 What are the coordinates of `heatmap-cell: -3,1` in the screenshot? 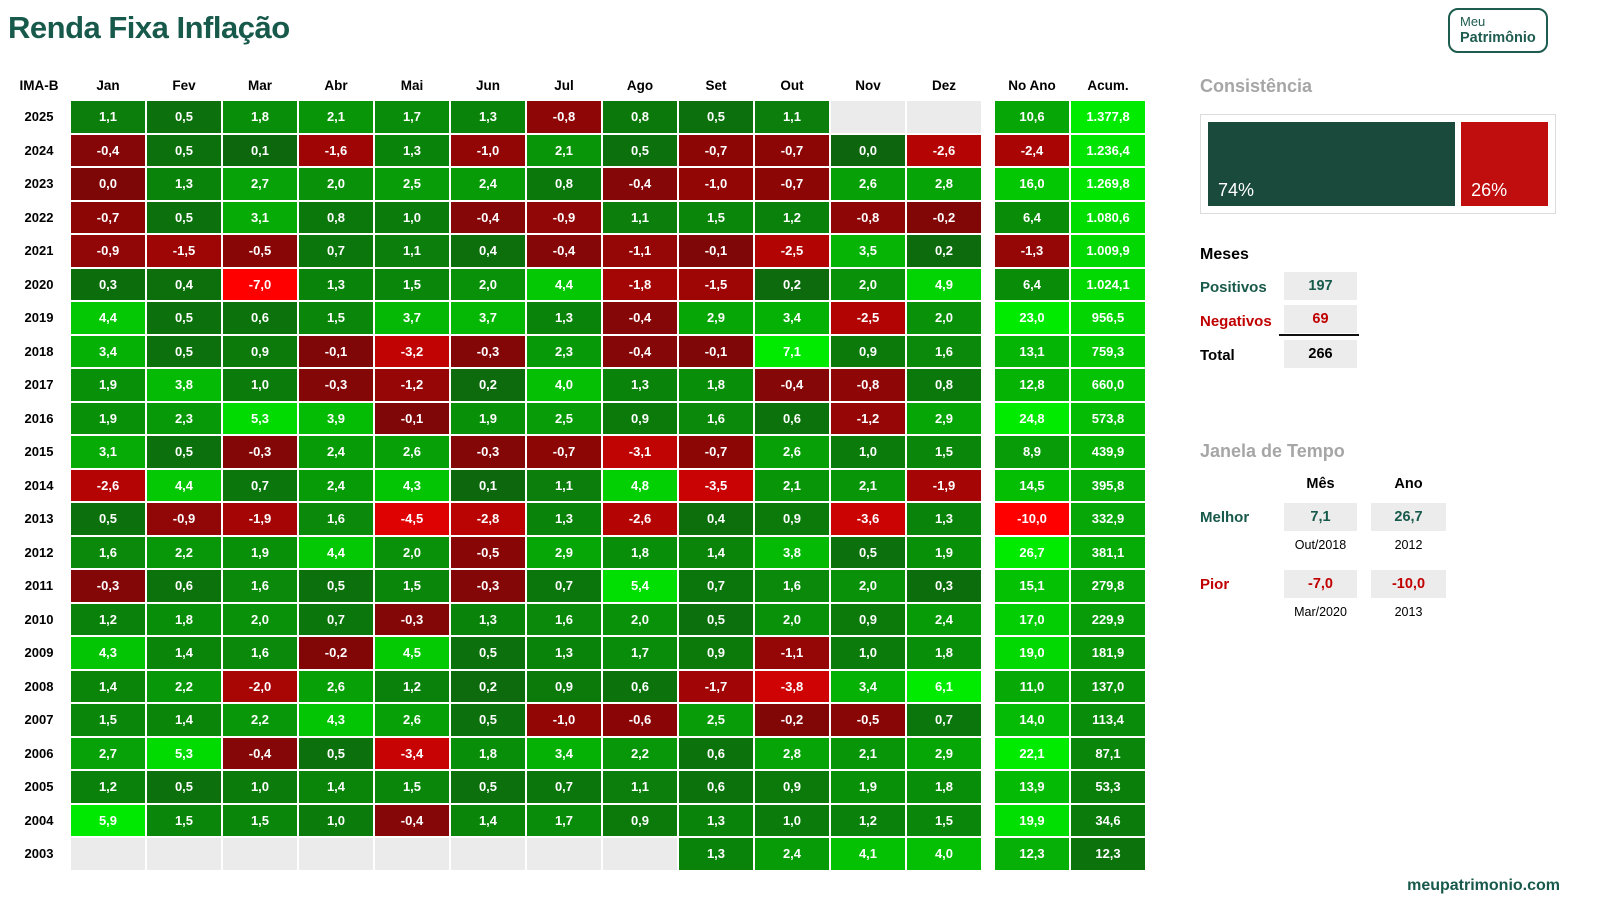 It's located at (640, 452).